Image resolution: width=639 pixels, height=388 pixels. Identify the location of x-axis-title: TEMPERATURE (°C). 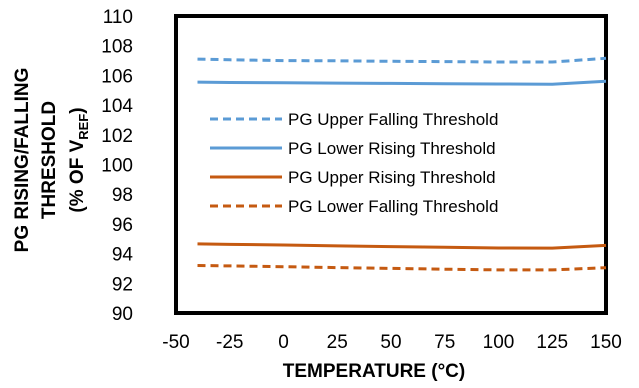
(374, 371).